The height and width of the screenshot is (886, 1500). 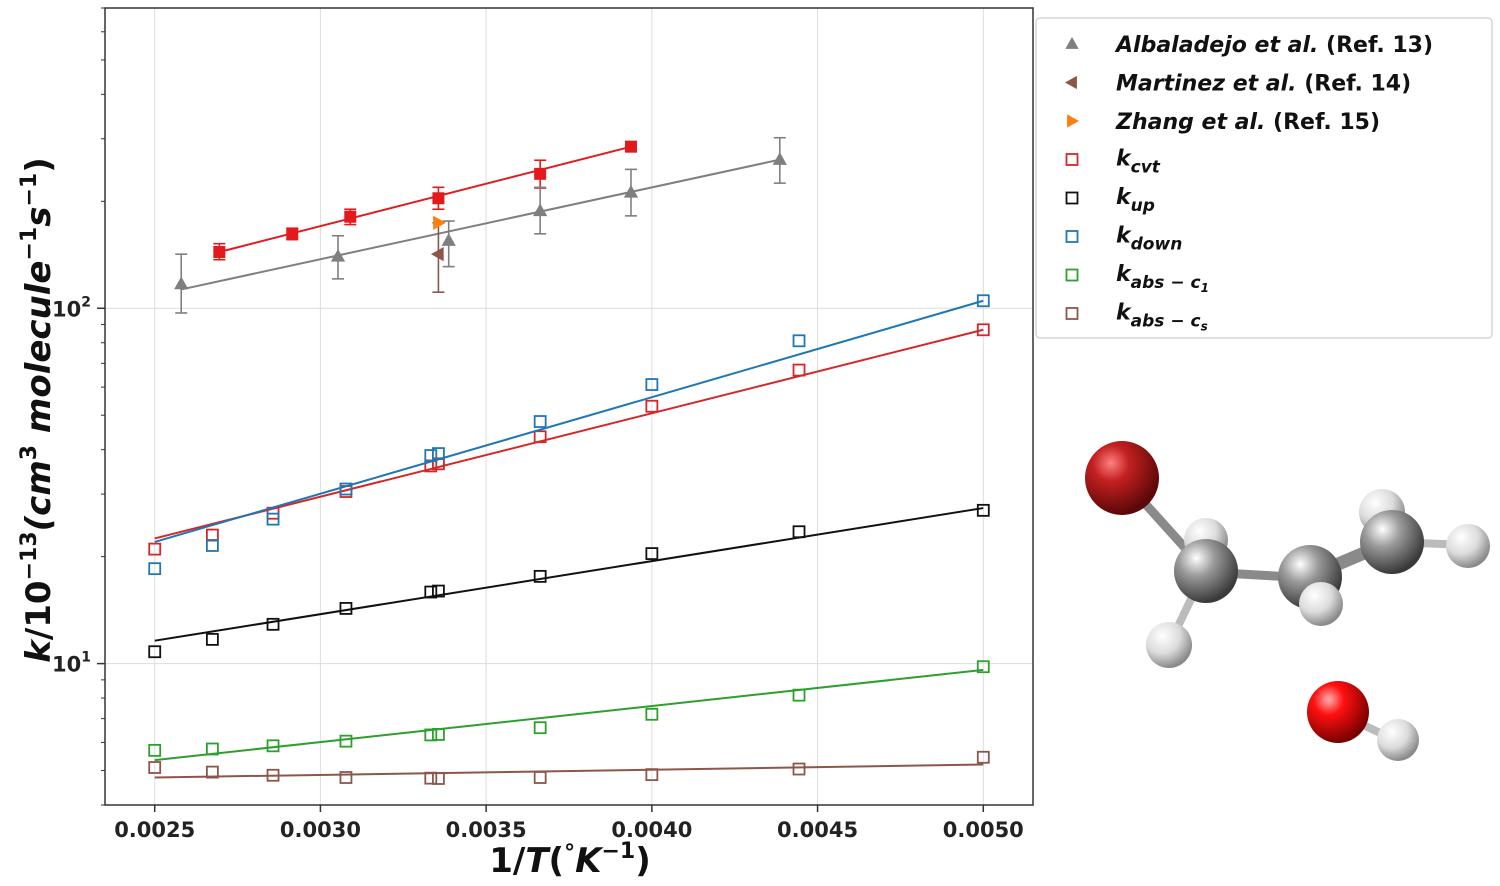 I want to click on y-label-exp2: 3, so click(x=29, y=452).